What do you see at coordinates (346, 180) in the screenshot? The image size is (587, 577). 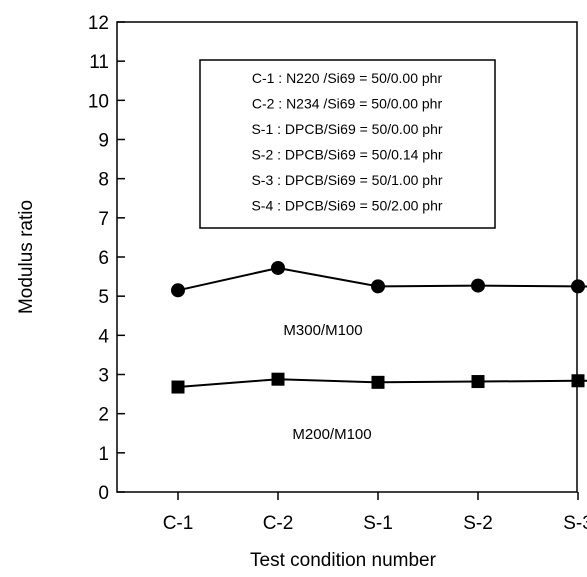 I see `legend-entry: S-3 : DPCB/Si69 = 50/1.00 phr` at bounding box center [346, 180].